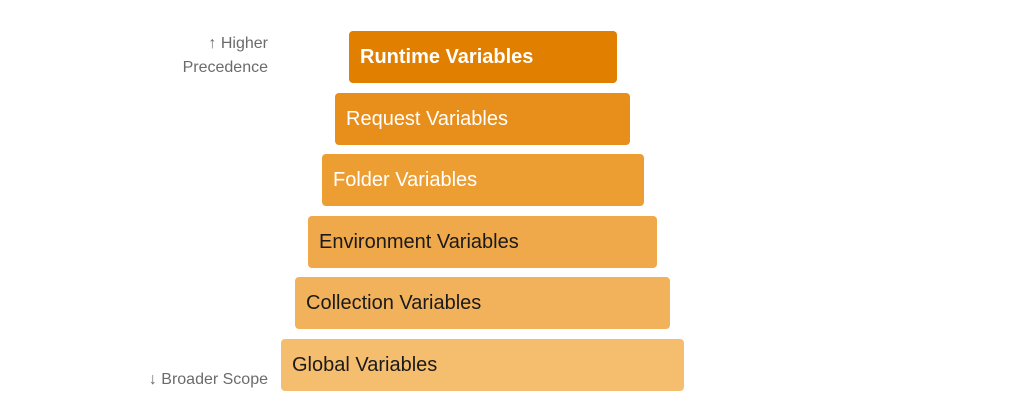  Describe the element at coordinates (447, 56) in the screenshot. I see `layer-label: Runtime Variables` at that location.